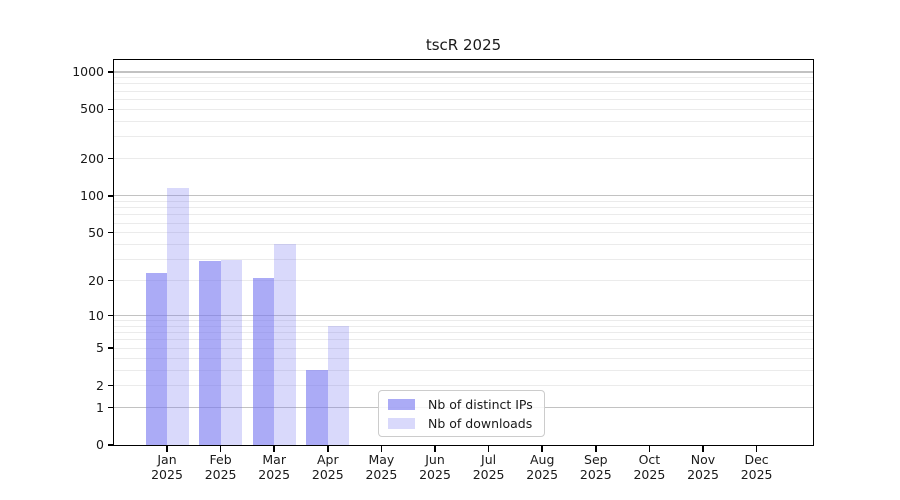 Image resolution: width=900 pixels, height=500 pixels. I want to click on legend-item-downloads: Nb of downloads, so click(461, 423).